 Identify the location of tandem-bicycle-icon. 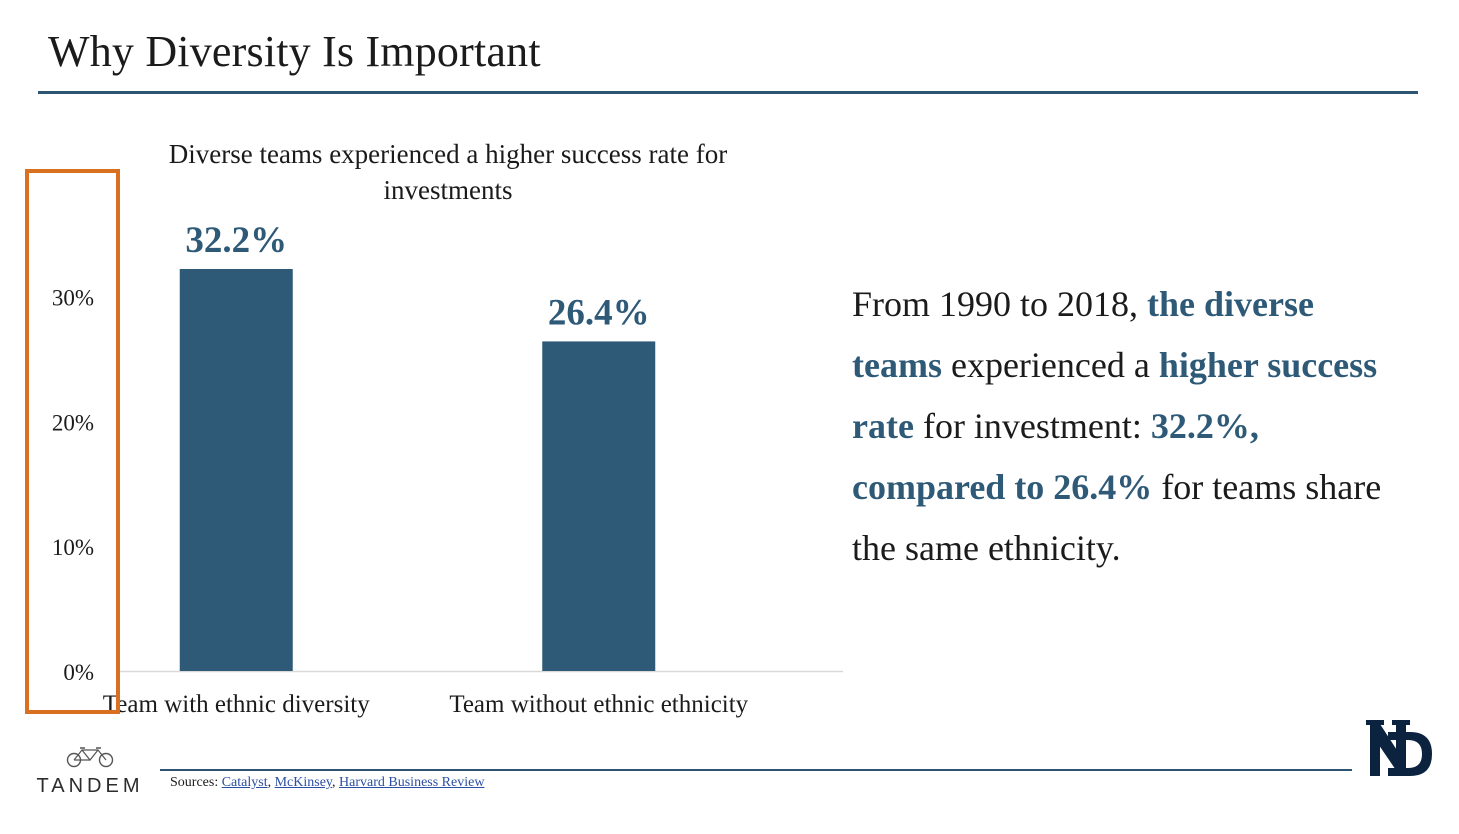
(90, 757).